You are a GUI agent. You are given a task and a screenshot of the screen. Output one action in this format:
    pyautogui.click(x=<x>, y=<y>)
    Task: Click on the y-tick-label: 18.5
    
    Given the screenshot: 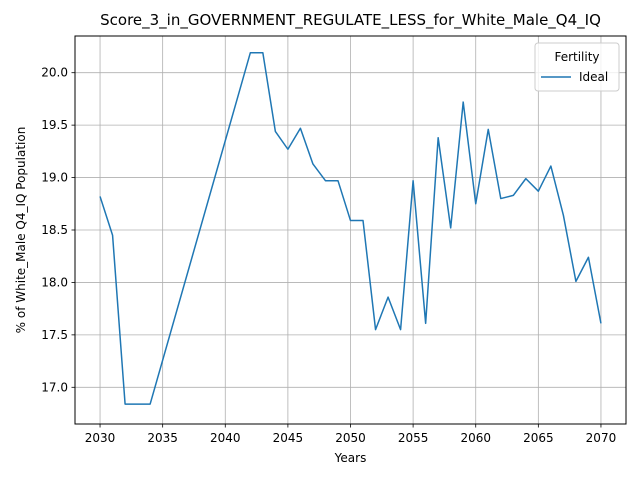 What is the action you would take?
    pyautogui.click(x=54, y=230)
    